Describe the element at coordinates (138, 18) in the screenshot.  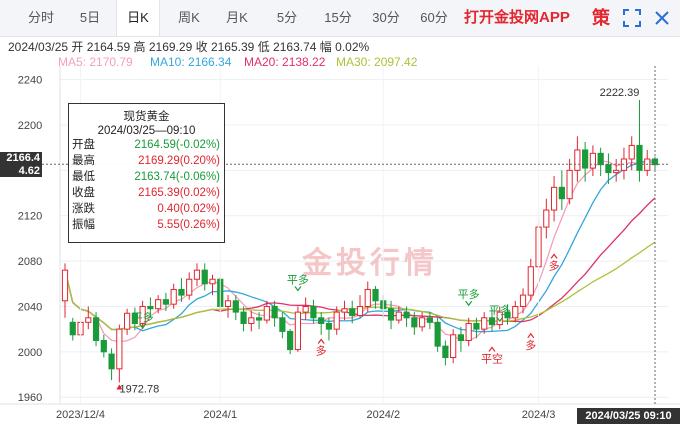
I see `tab-2: 日K` at that location.